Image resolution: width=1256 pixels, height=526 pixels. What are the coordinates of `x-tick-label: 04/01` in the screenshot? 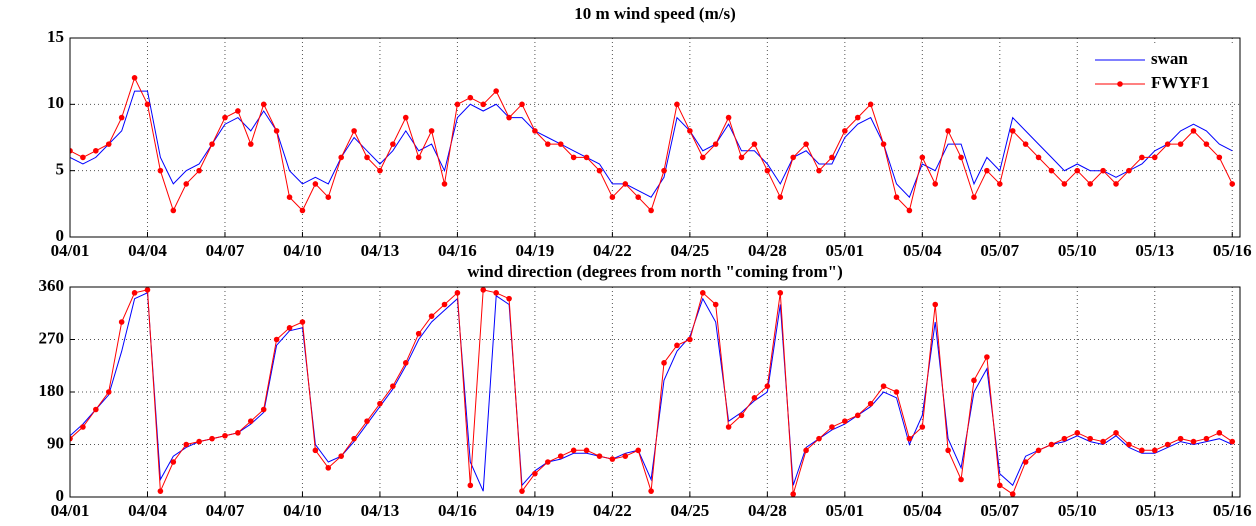 It's located at (70, 250).